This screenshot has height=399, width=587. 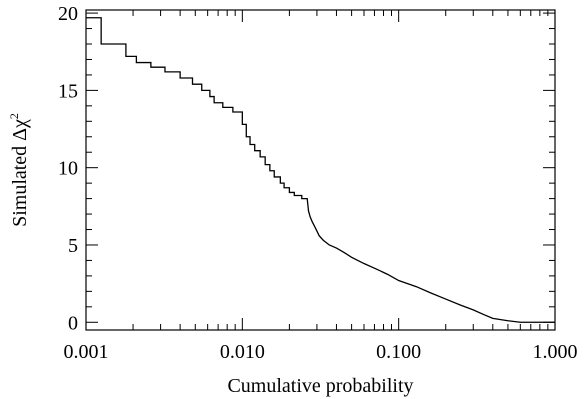 What do you see at coordinates (68, 169) in the screenshot?
I see `y-tick-label: 10` at bounding box center [68, 169].